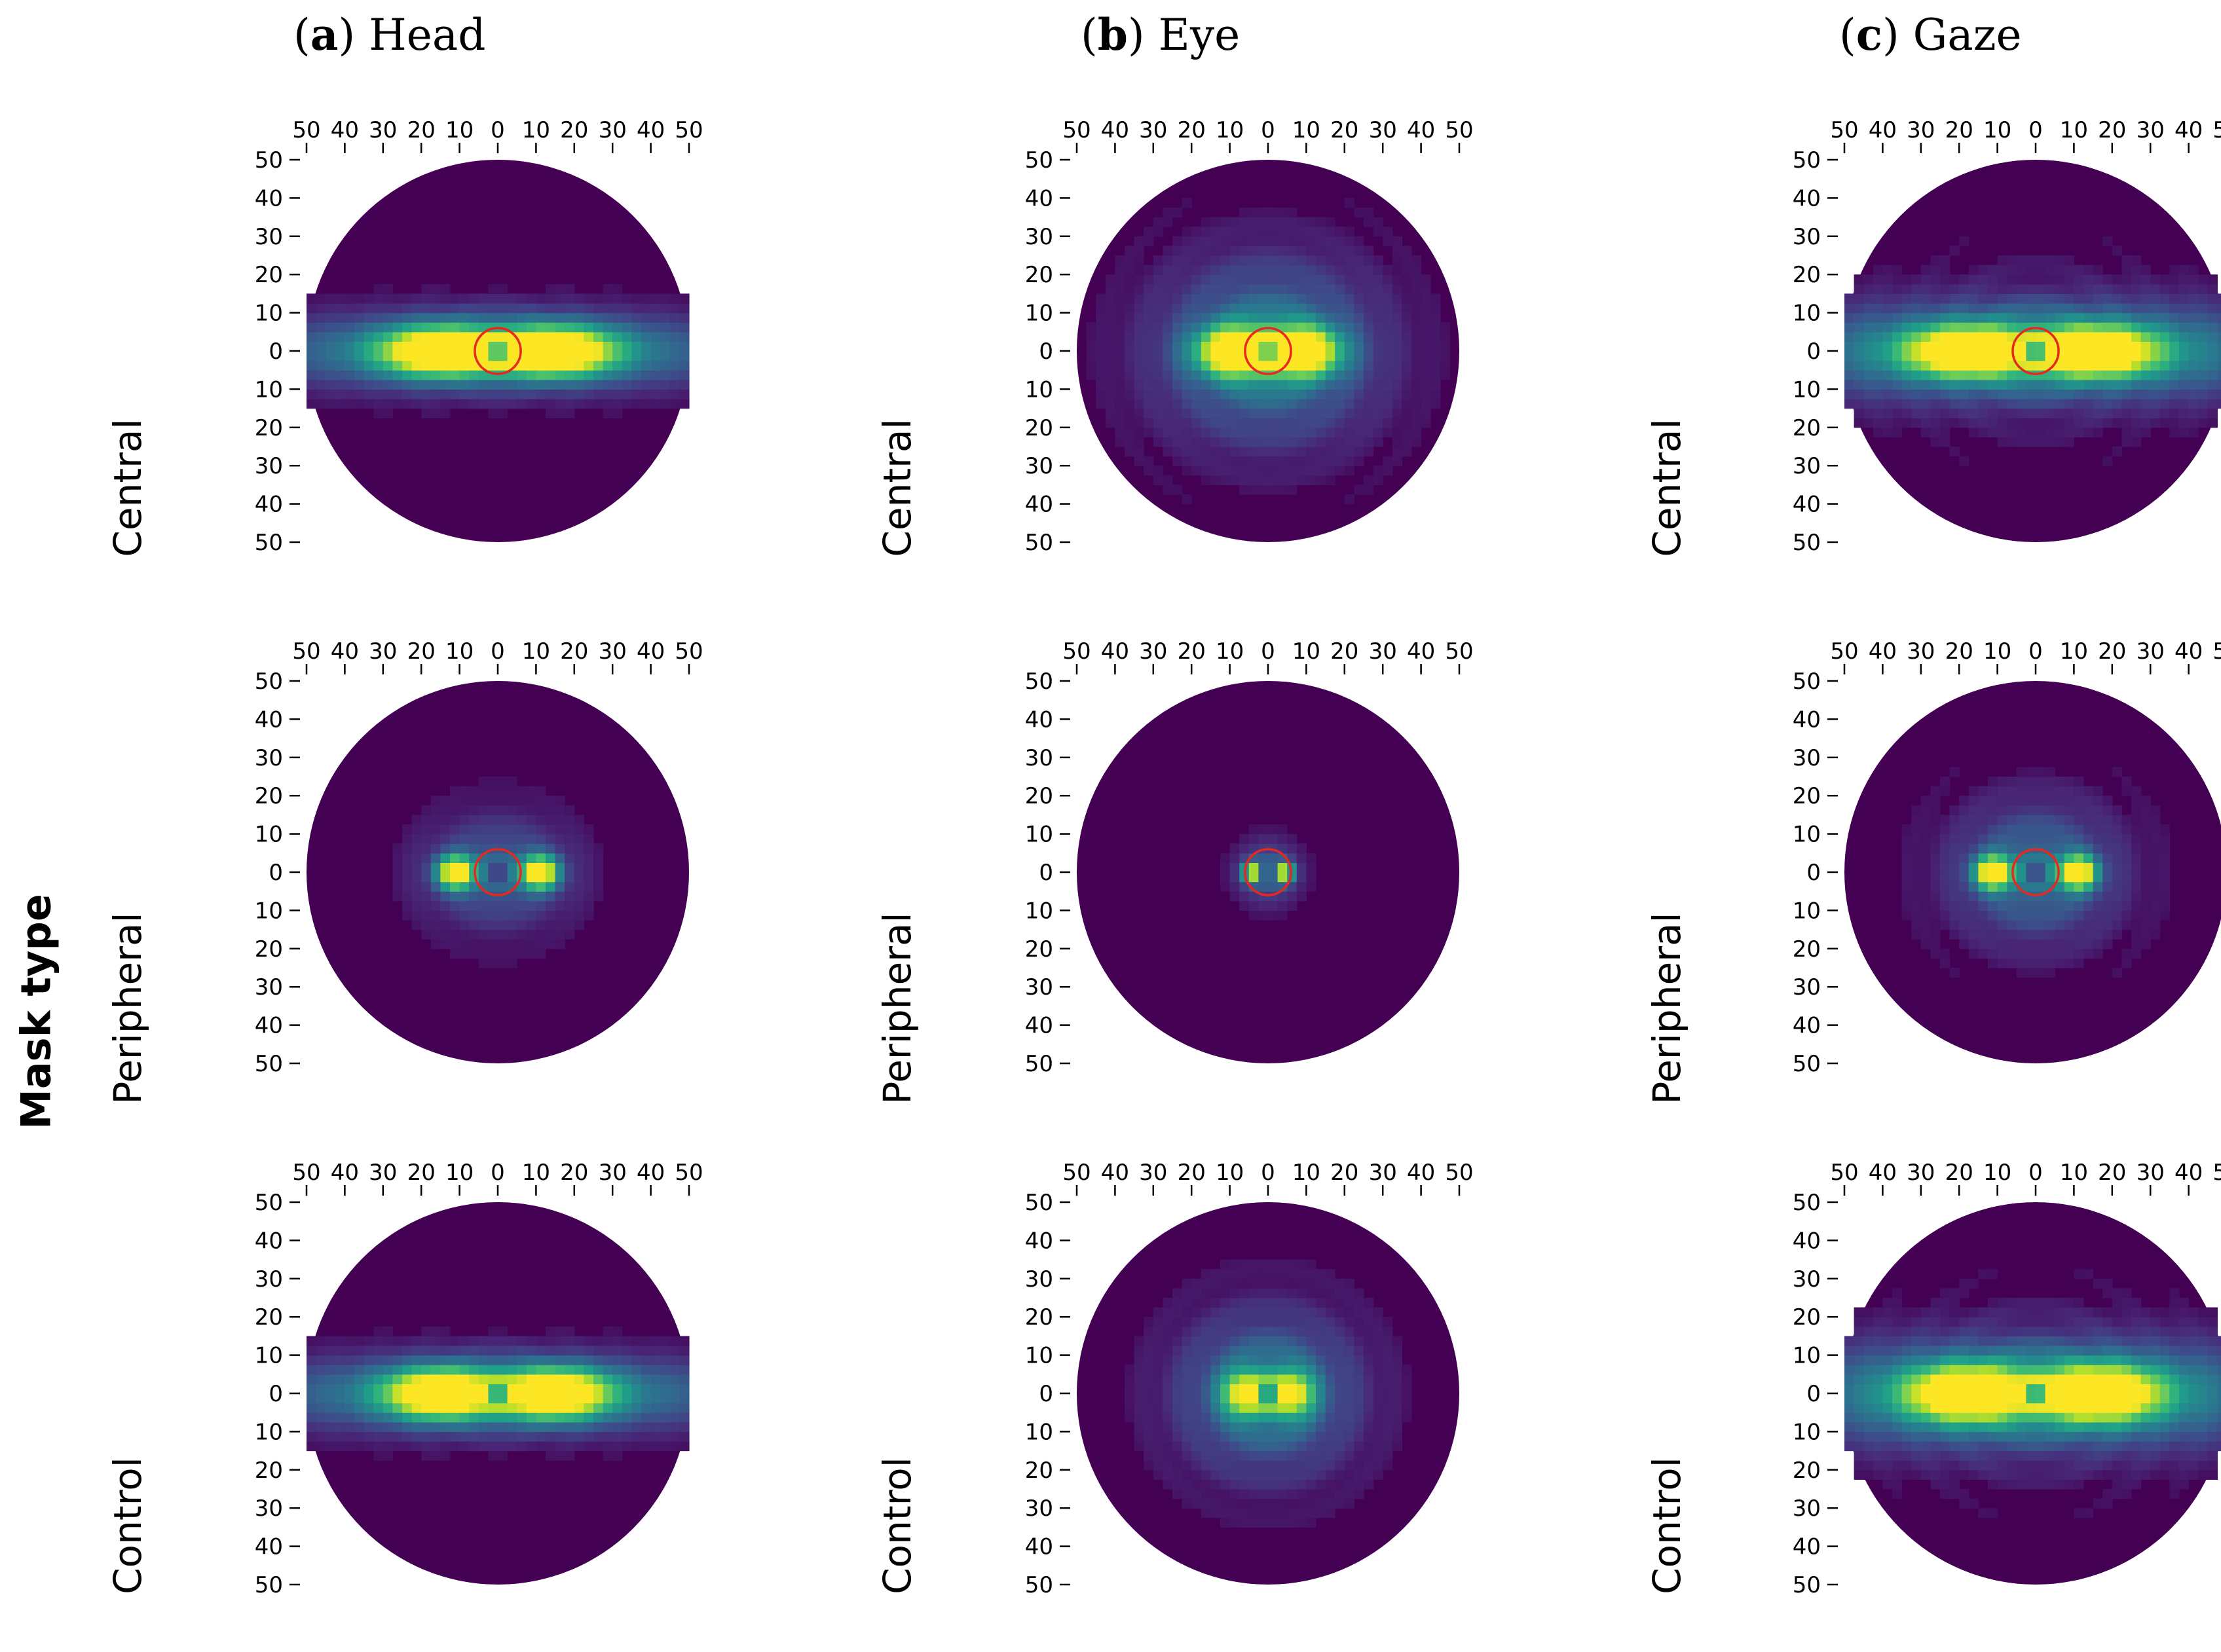 The height and width of the screenshot is (1652, 2221). I want to click on row-title-peripheral-col-a: Peripheral, so click(127, 1008).